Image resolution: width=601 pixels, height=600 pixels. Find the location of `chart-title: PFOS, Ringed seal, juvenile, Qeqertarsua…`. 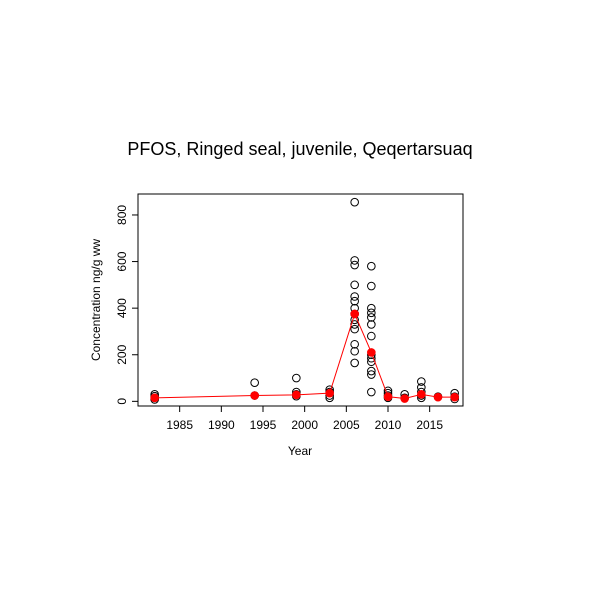

chart-title: PFOS, Ringed seal, juvenile, Qeqertarsua… is located at coordinates (299, 149).